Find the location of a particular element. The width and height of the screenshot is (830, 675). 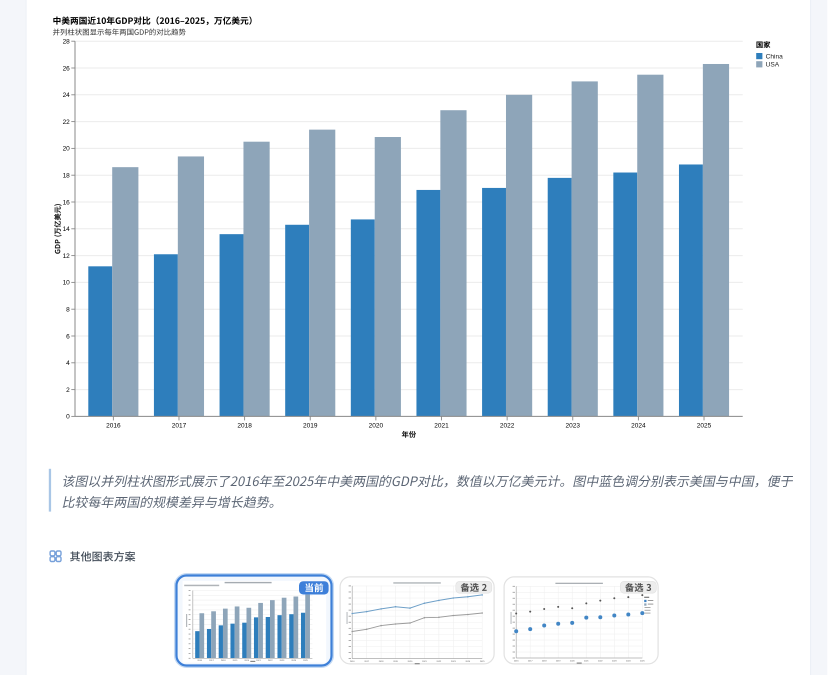

svg-text: 24 is located at coordinates (67, 95).